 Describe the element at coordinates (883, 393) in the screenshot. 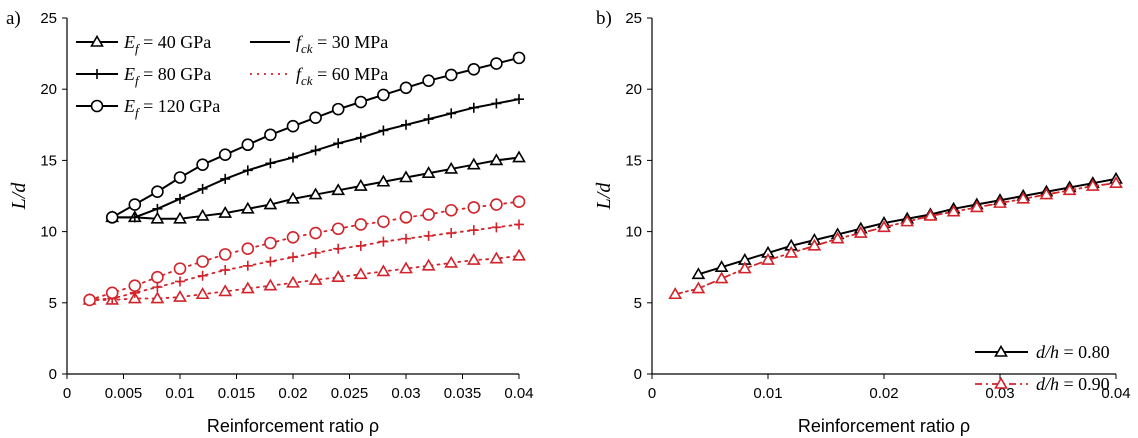

I see `x-tick-label: 0.02` at that location.